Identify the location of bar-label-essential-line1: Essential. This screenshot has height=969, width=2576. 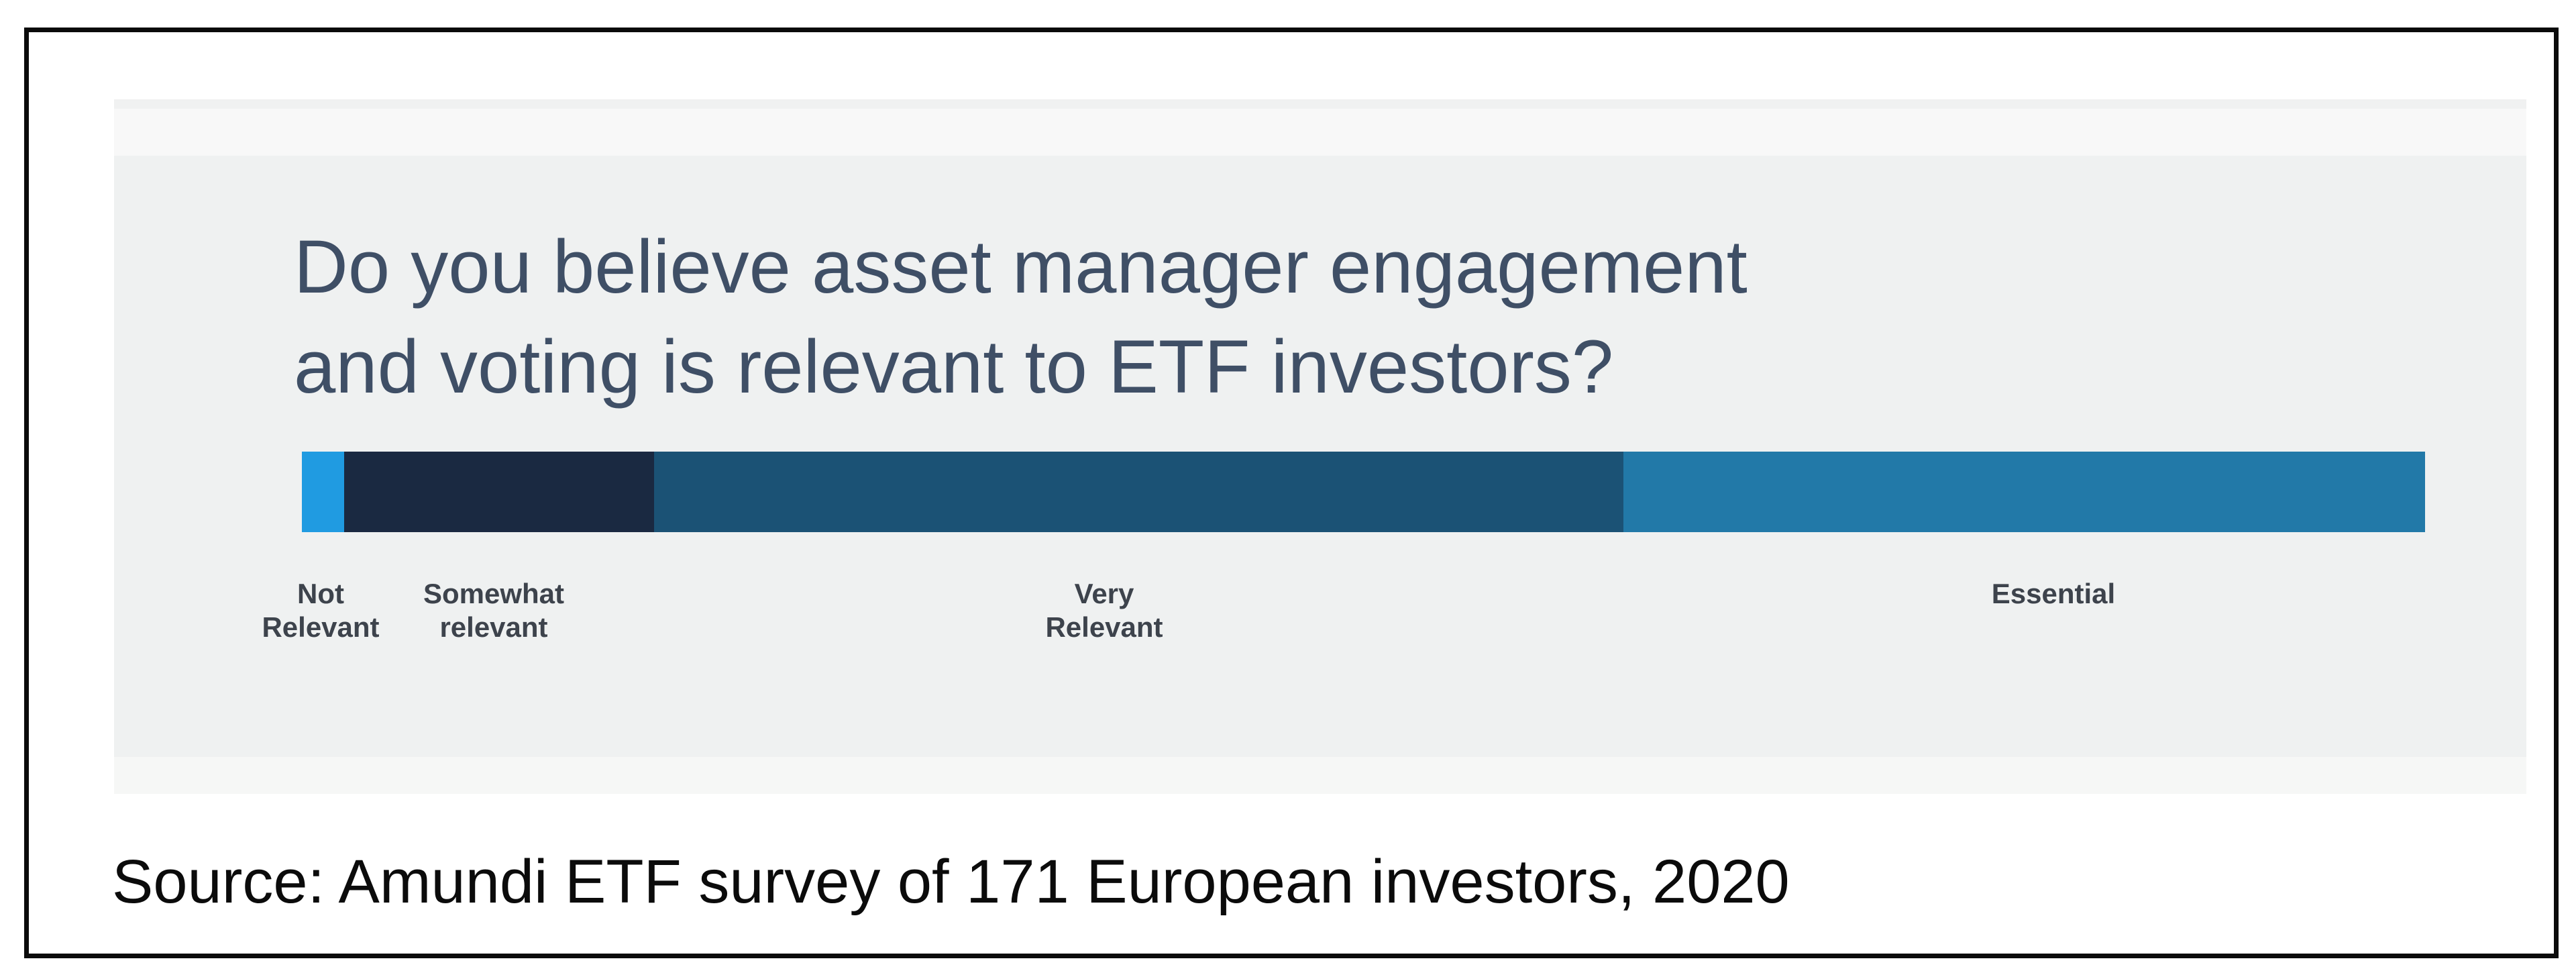
(2053, 593).